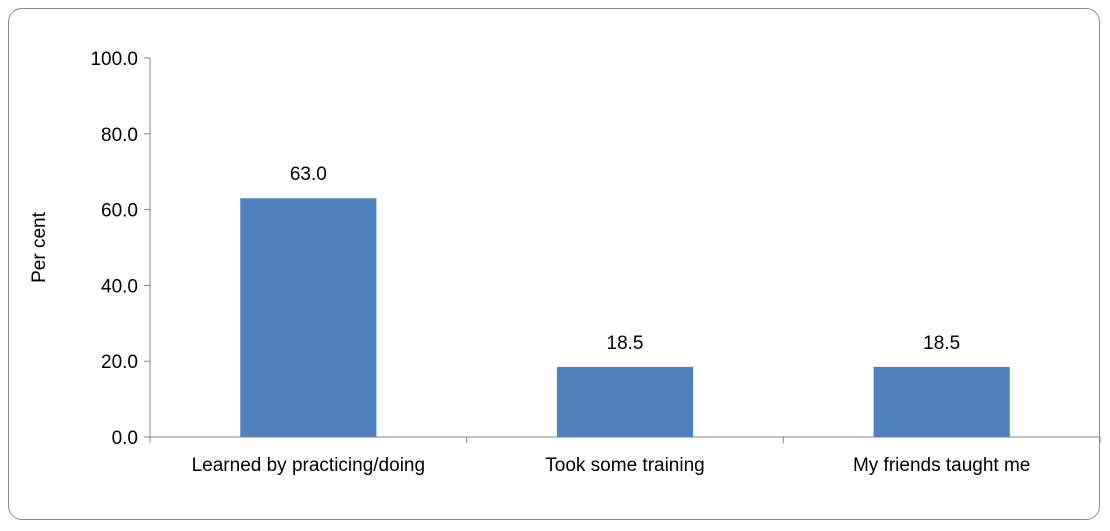 This screenshot has width=1110, height=531. I want to click on x-category-label: Learned by practicing/doing, so click(308, 465).